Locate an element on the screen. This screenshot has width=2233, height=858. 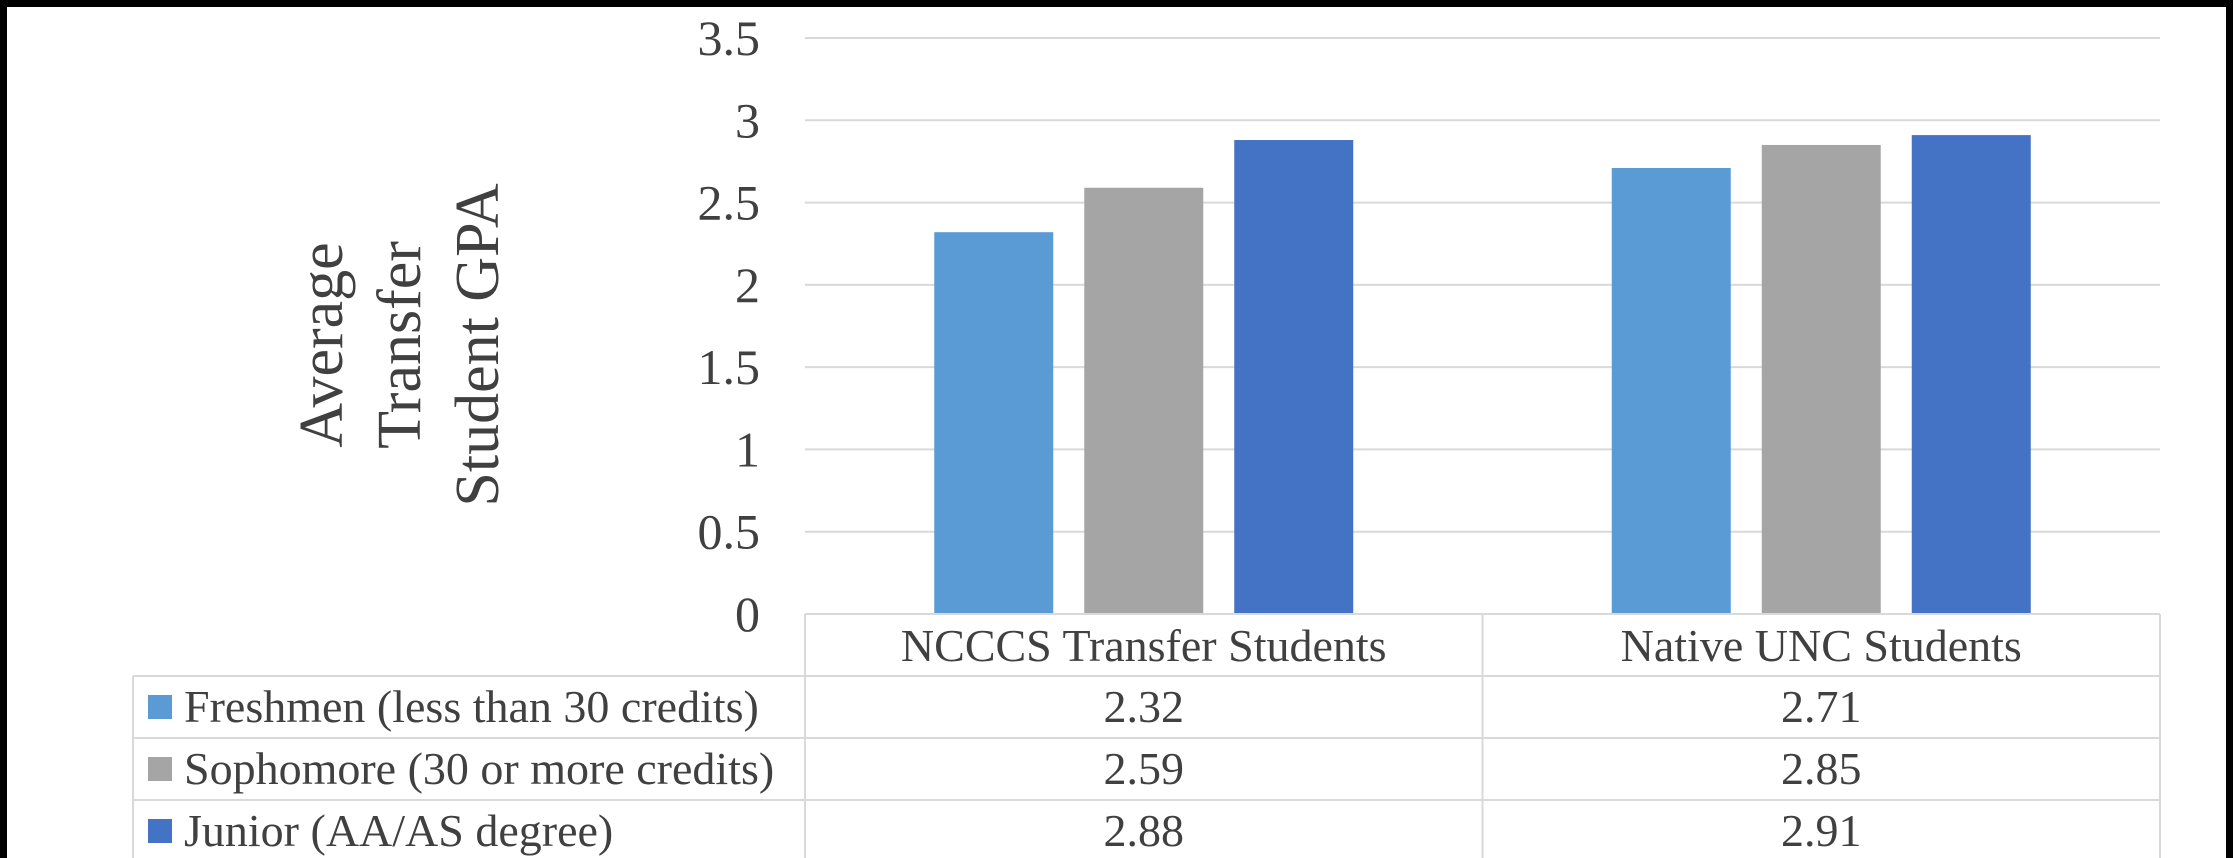
data-value-label: 2.59 is located at coordinates (1144, 768).